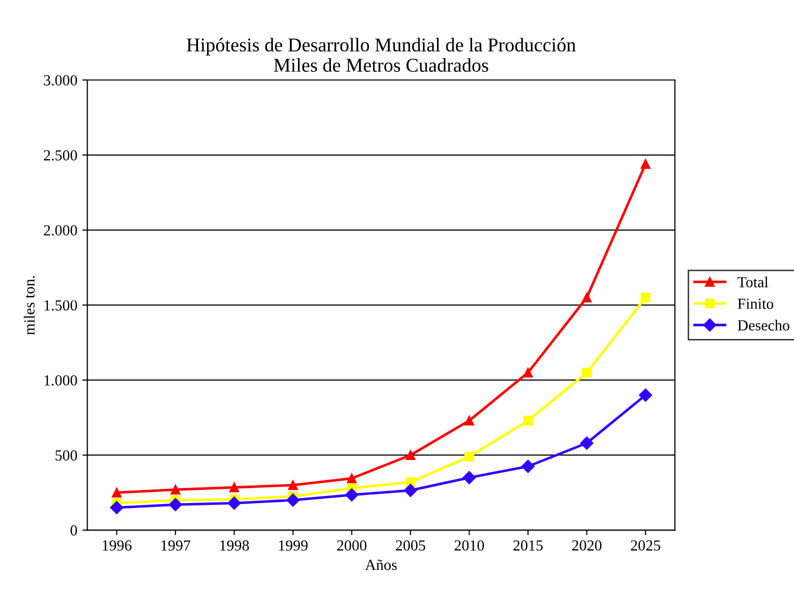 The image size is (794, 597). I want to click on x-tick-label: 1997, so click(176, 545).